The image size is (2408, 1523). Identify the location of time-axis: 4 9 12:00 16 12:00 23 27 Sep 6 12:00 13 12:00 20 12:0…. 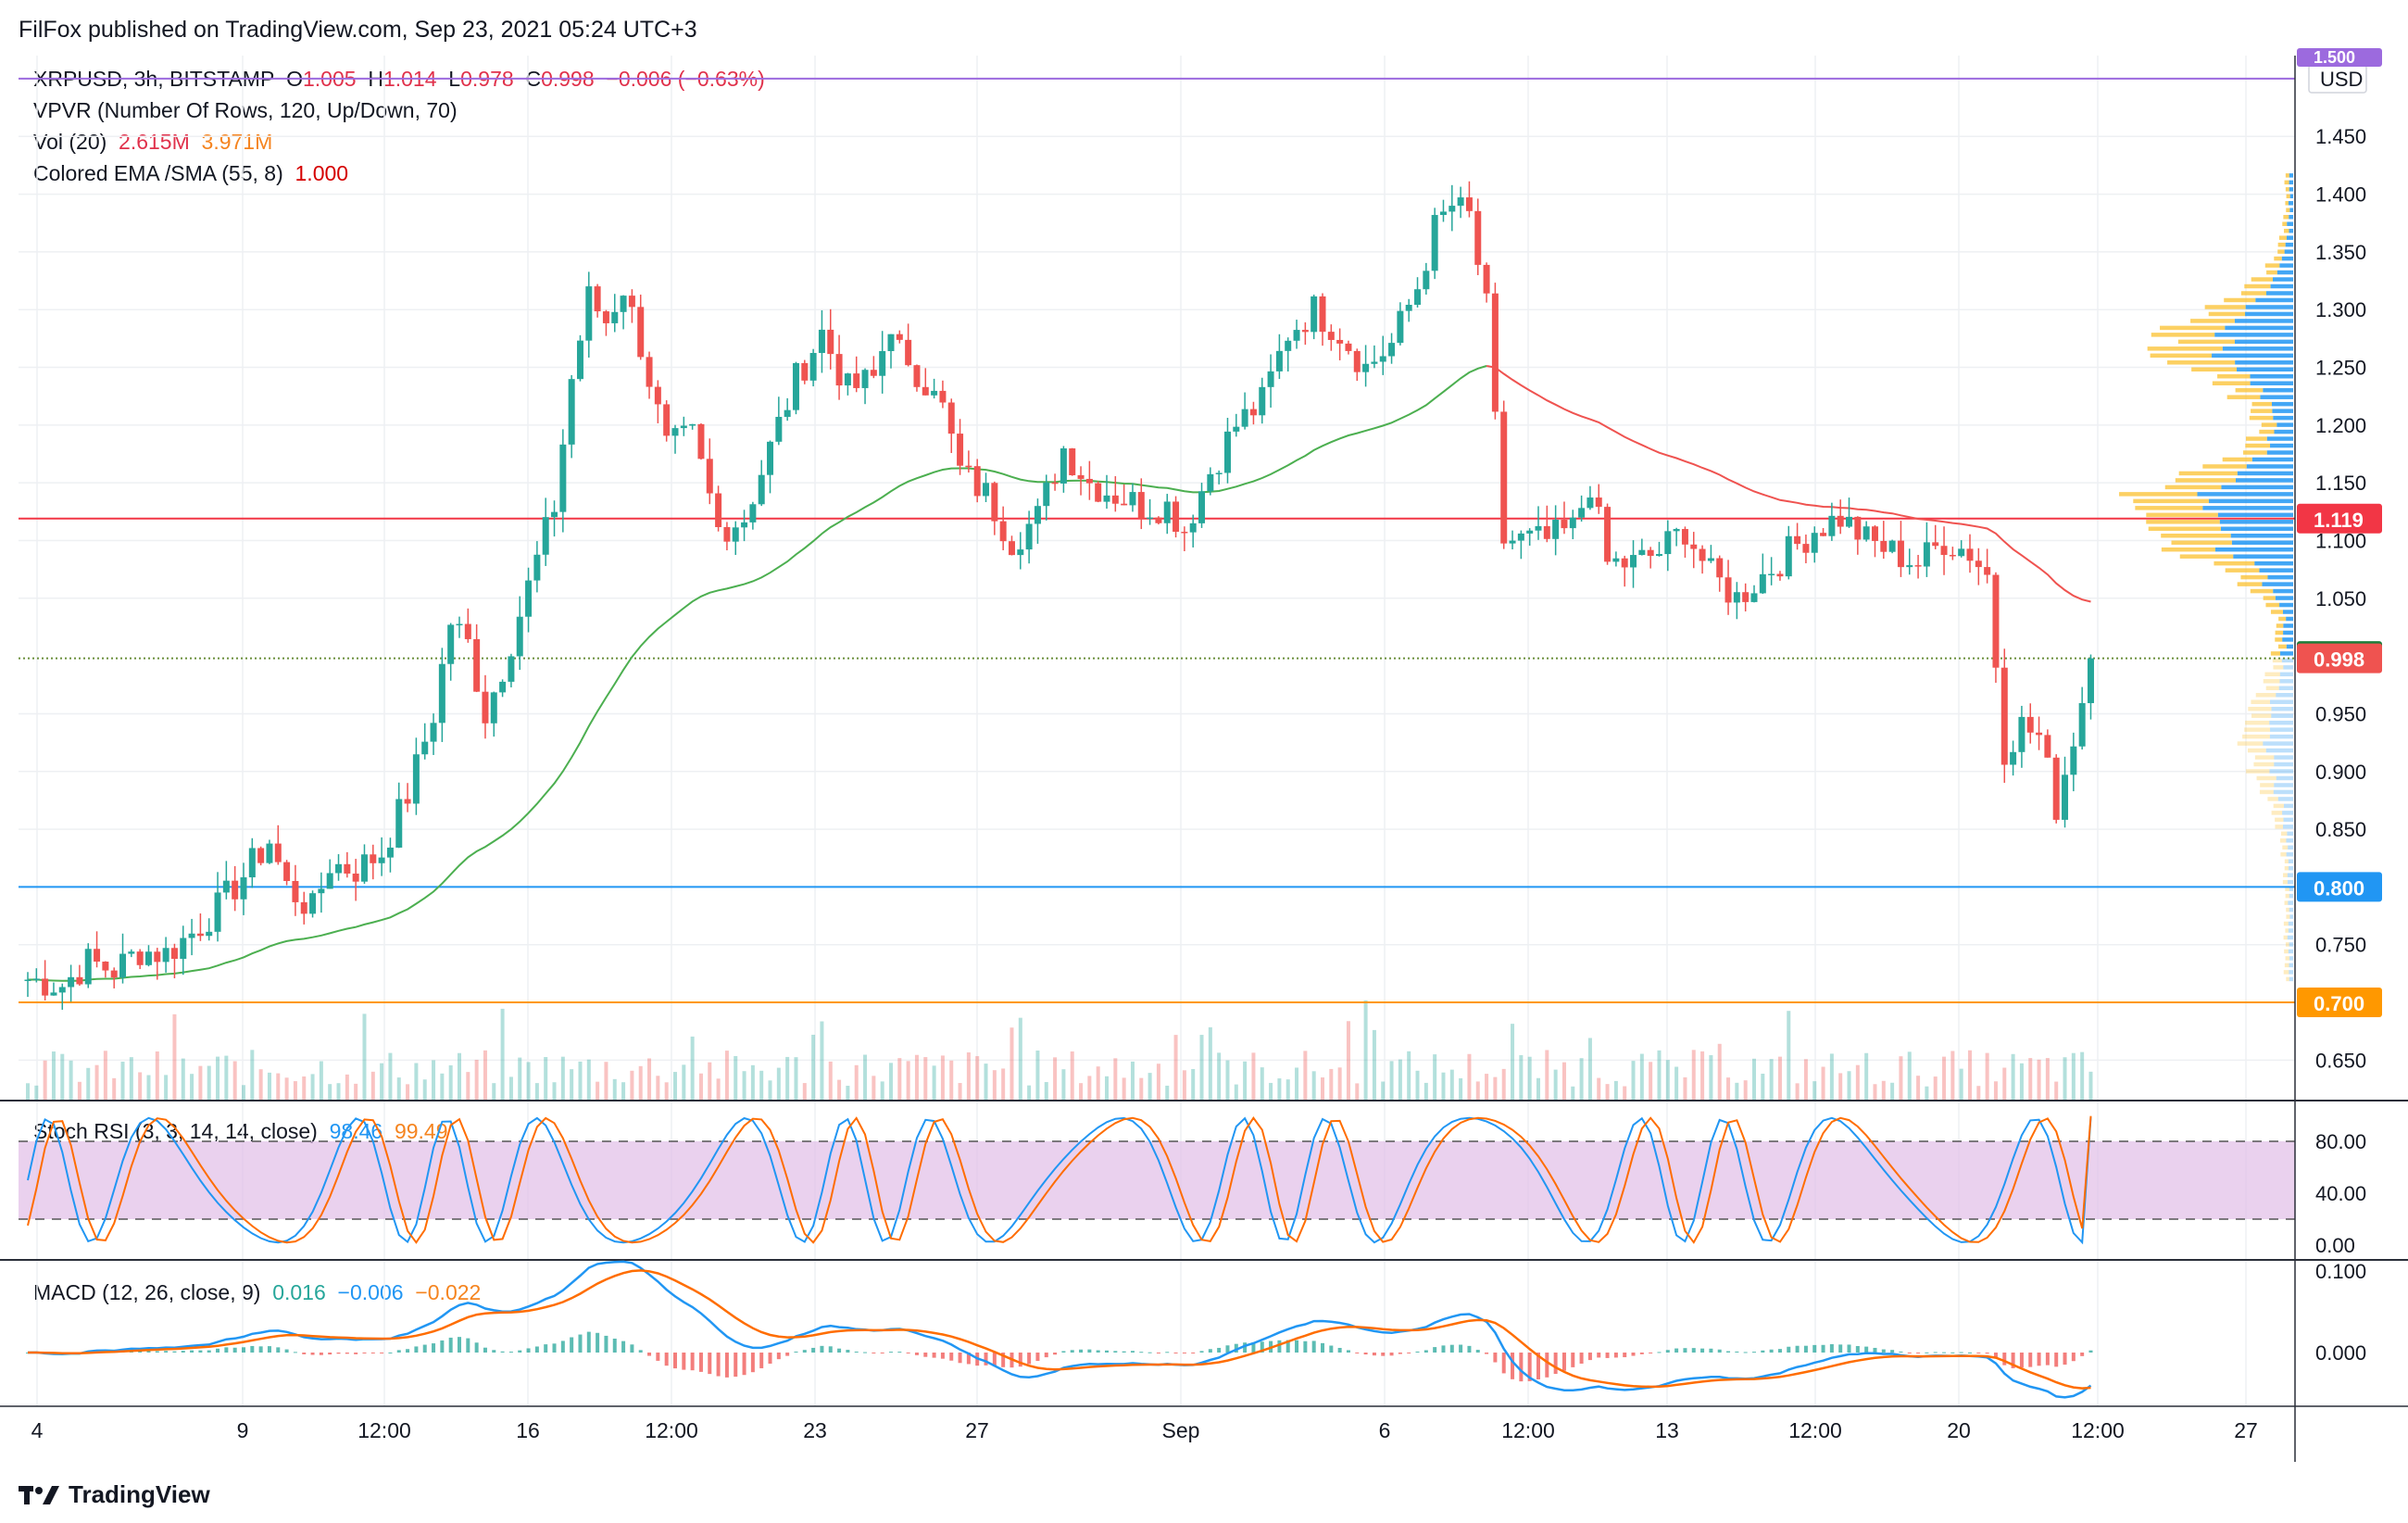
(1144, 1430).